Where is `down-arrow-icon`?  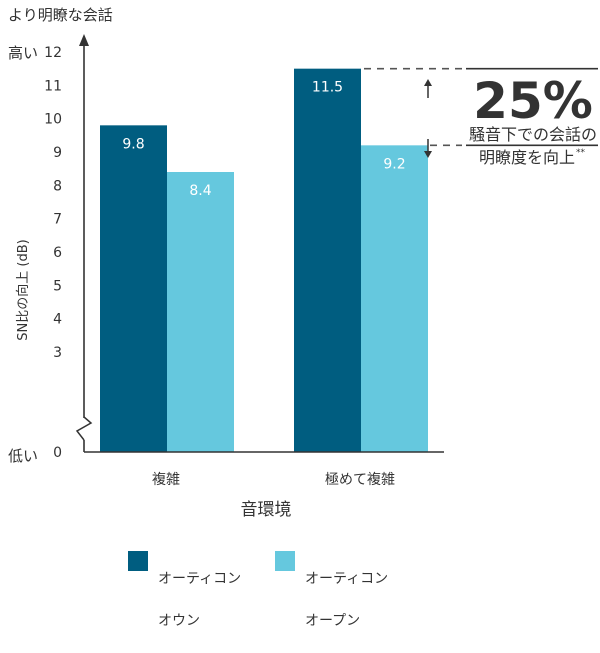
down-arrow-icon is located at coordinates (428, 154).